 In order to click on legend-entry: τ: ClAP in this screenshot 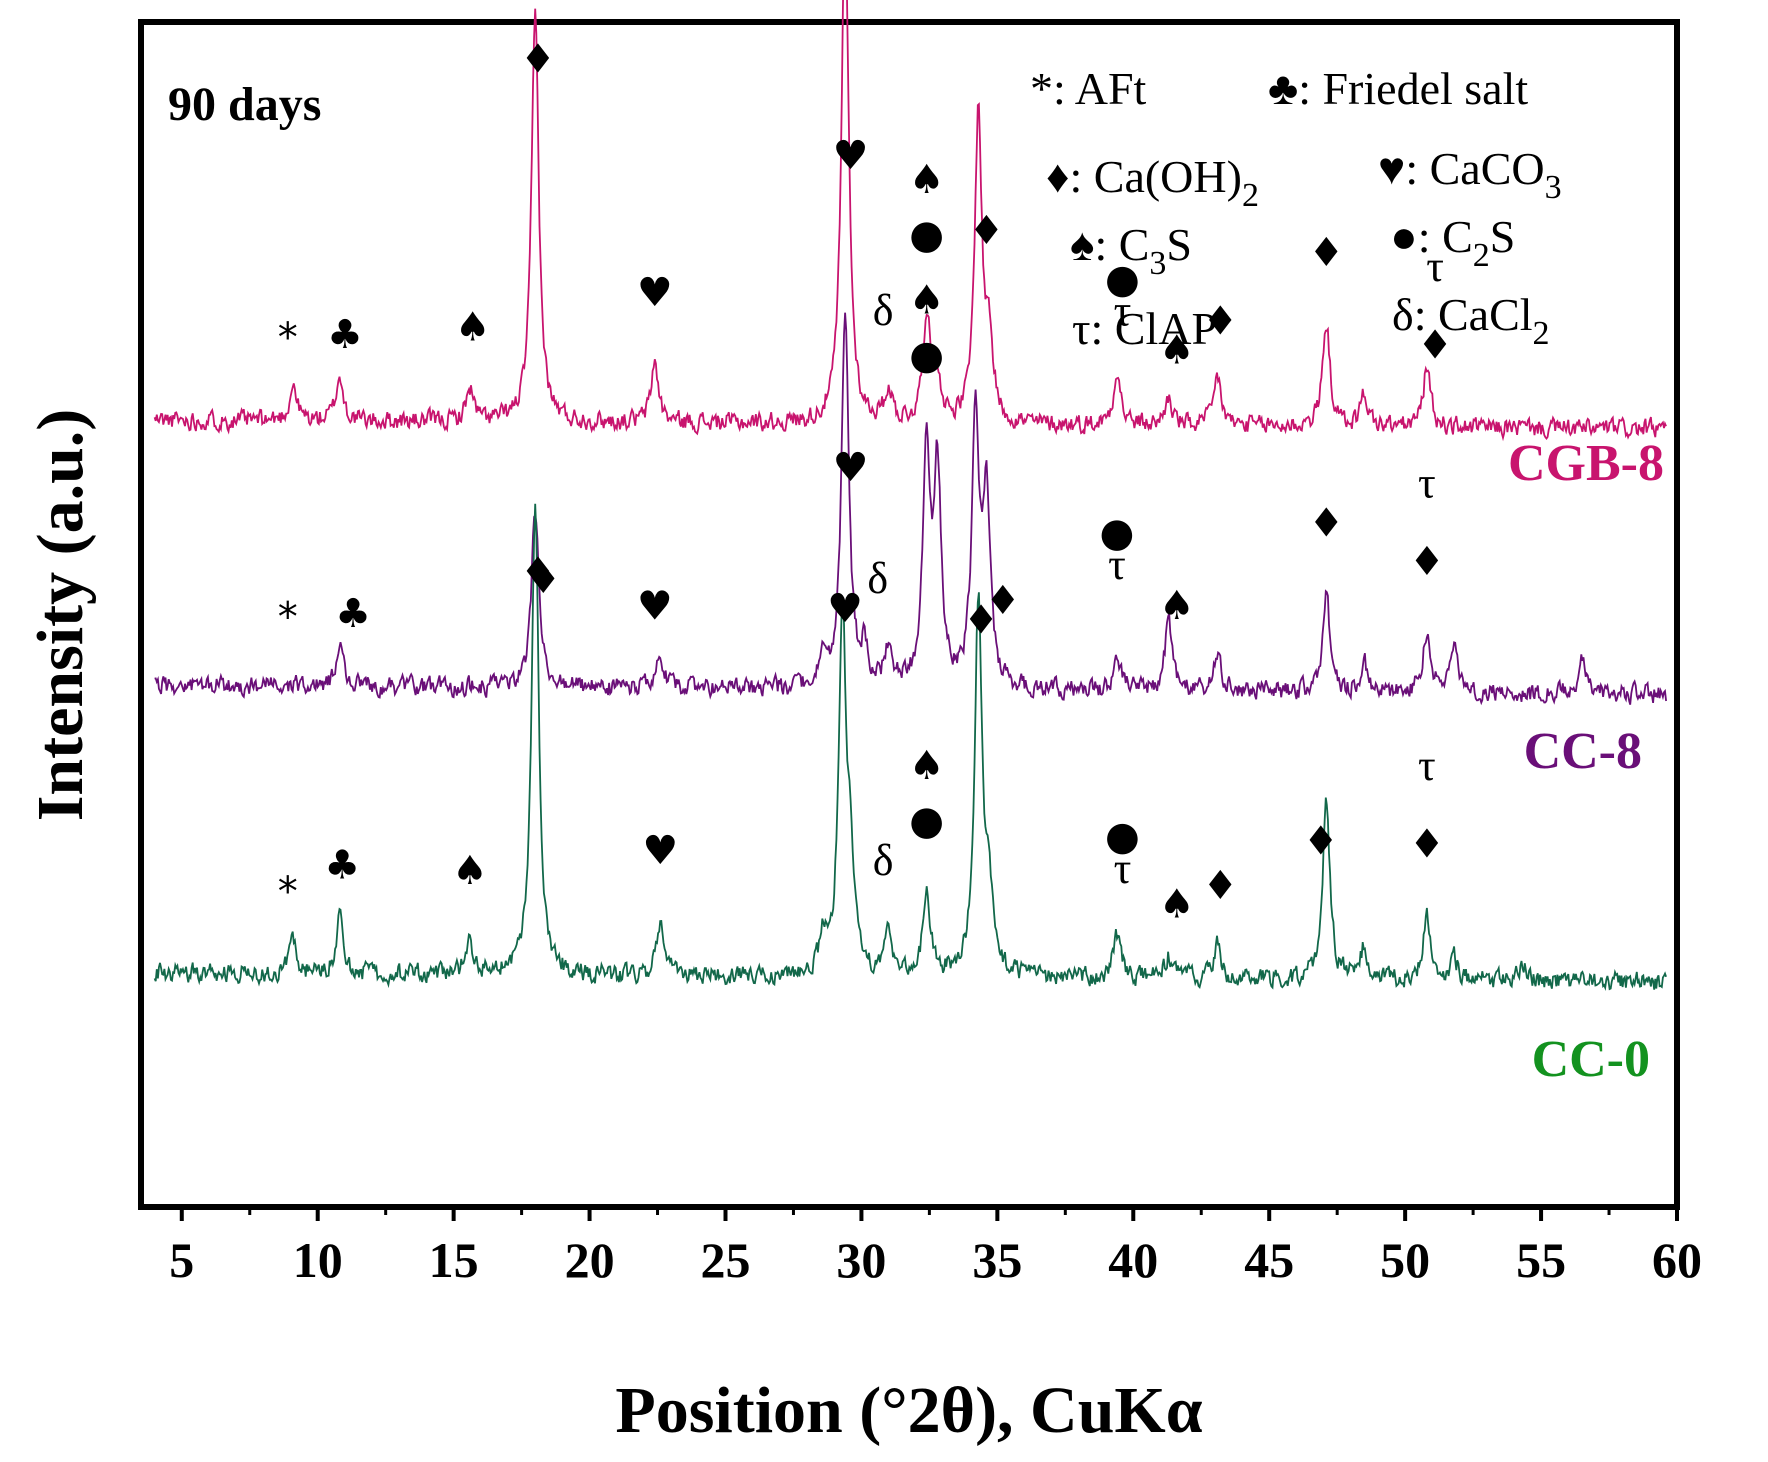, I will do `click(1144, 328)`.